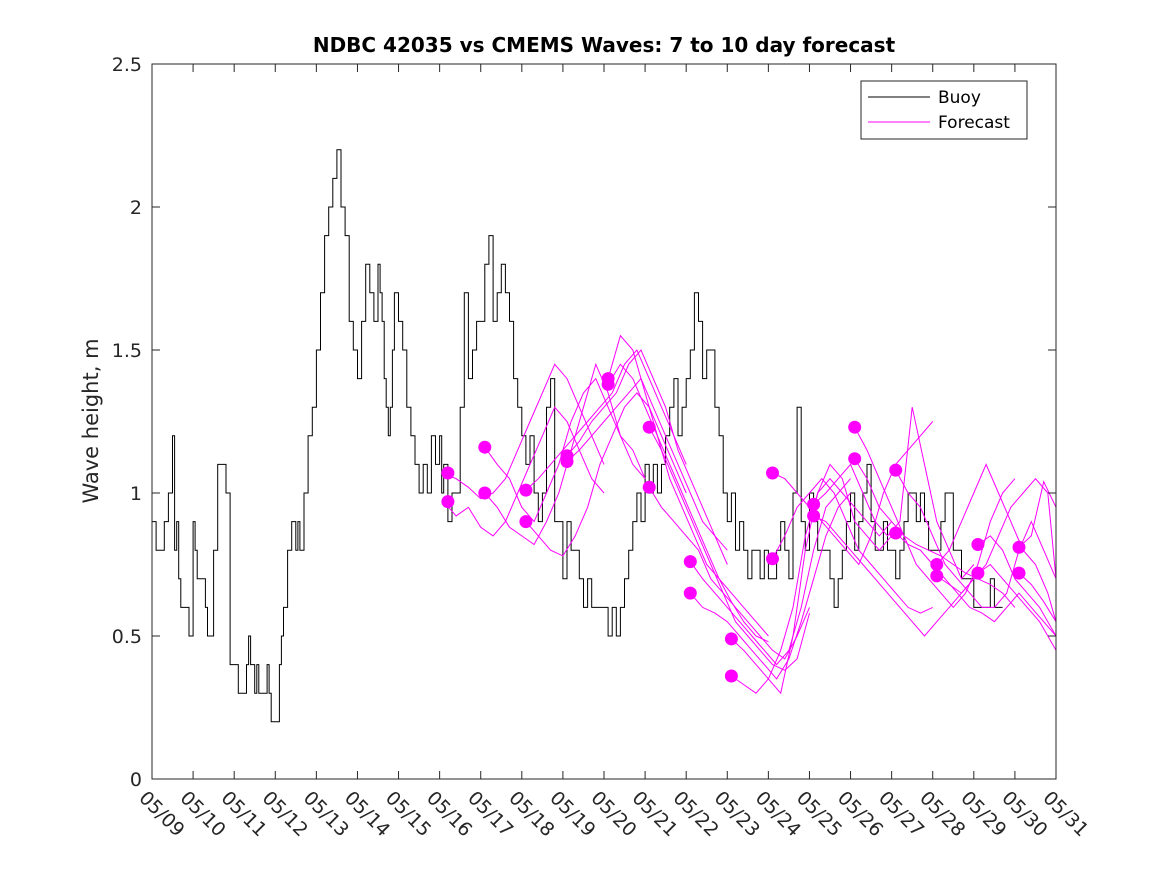 This screenshot has width=1167, height=875. Describe the element at coordinates (326, 814) in the screenshot. I see `x-tick-label: 05/13` at that location.